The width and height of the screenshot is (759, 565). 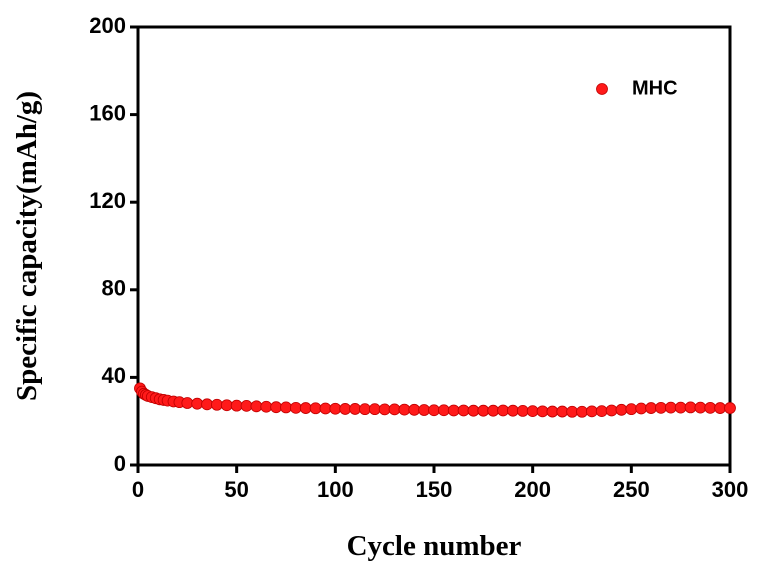 I want to click on y-tick-label: 160, so click(x=107, y=112).